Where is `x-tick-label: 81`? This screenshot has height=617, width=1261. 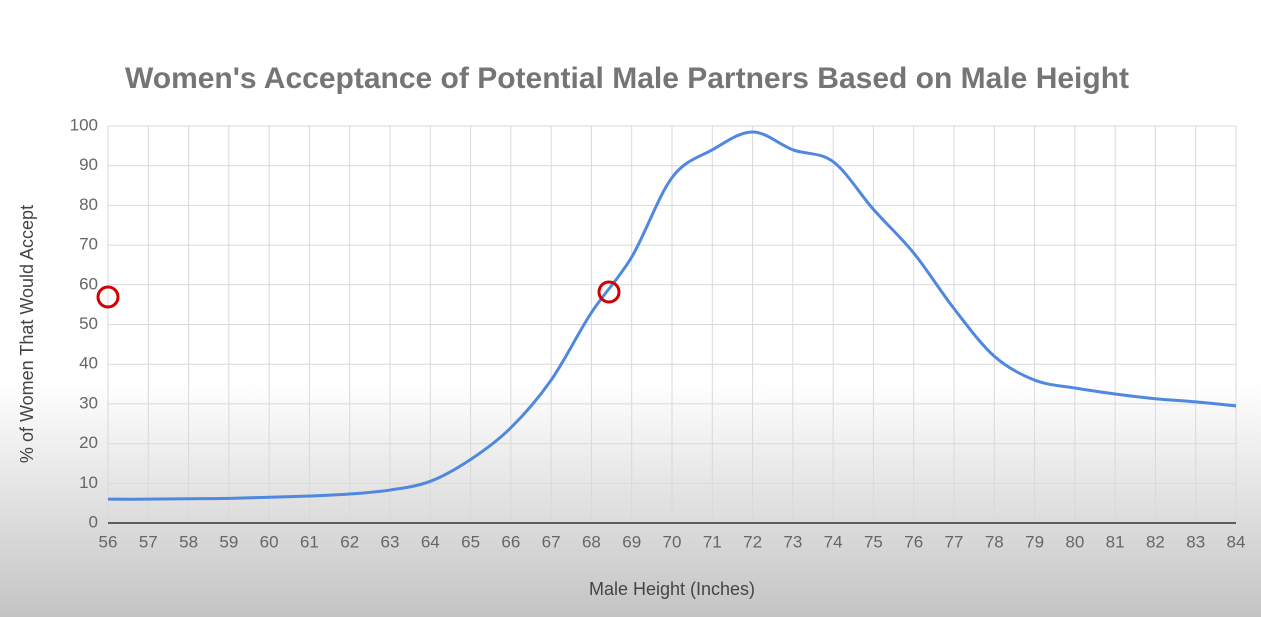
x-tick-label: 81 is located at coordinates (1115, 541).